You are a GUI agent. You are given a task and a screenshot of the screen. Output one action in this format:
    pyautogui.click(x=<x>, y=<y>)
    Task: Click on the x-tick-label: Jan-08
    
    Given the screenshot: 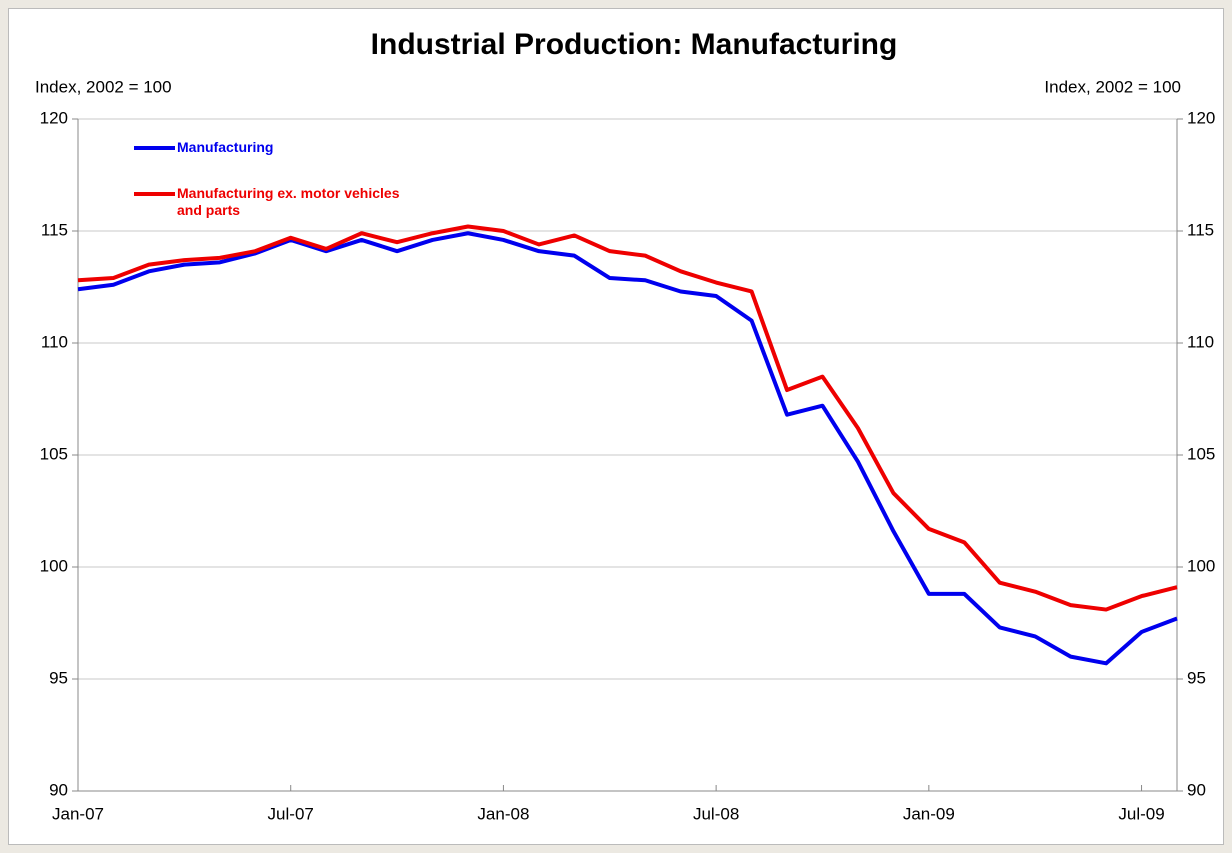 What is the action you would take?
    pyautogui.click(x=503, y=813)
    